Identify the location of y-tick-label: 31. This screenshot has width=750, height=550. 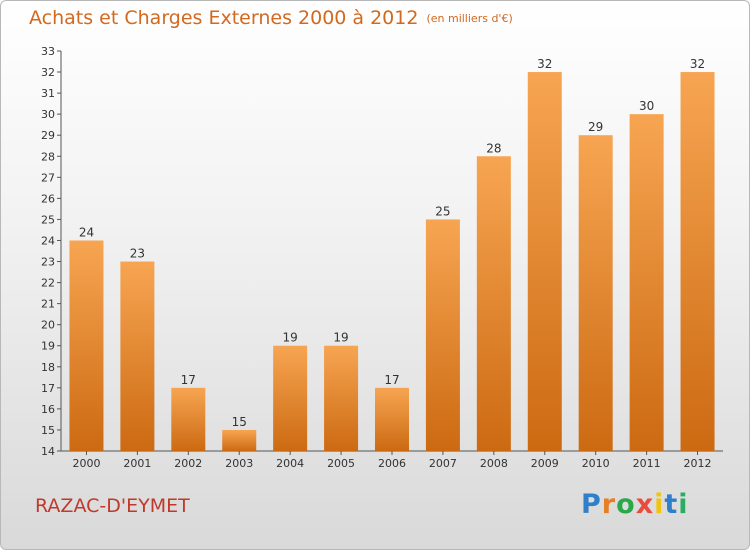
(48, 93).